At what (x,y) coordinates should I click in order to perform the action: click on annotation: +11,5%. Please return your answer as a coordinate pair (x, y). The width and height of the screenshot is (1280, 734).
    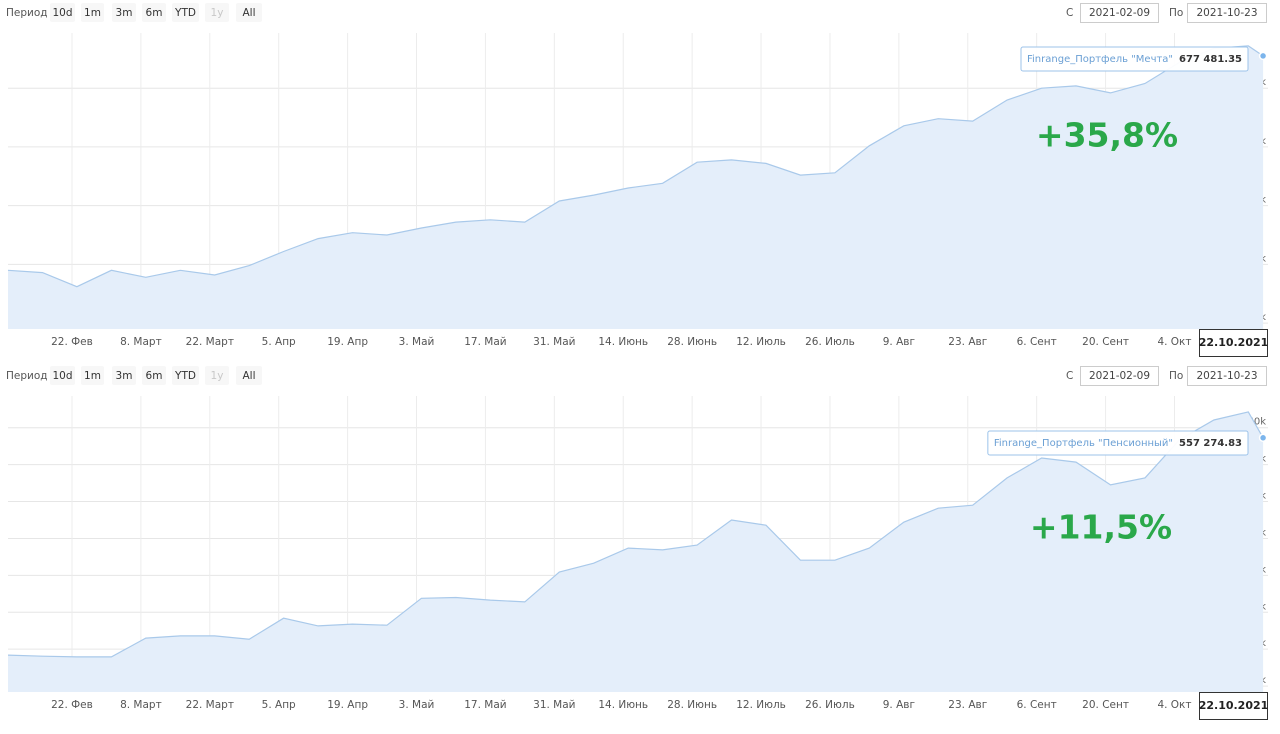
    Looking at the image, I should click on (1101, 527).